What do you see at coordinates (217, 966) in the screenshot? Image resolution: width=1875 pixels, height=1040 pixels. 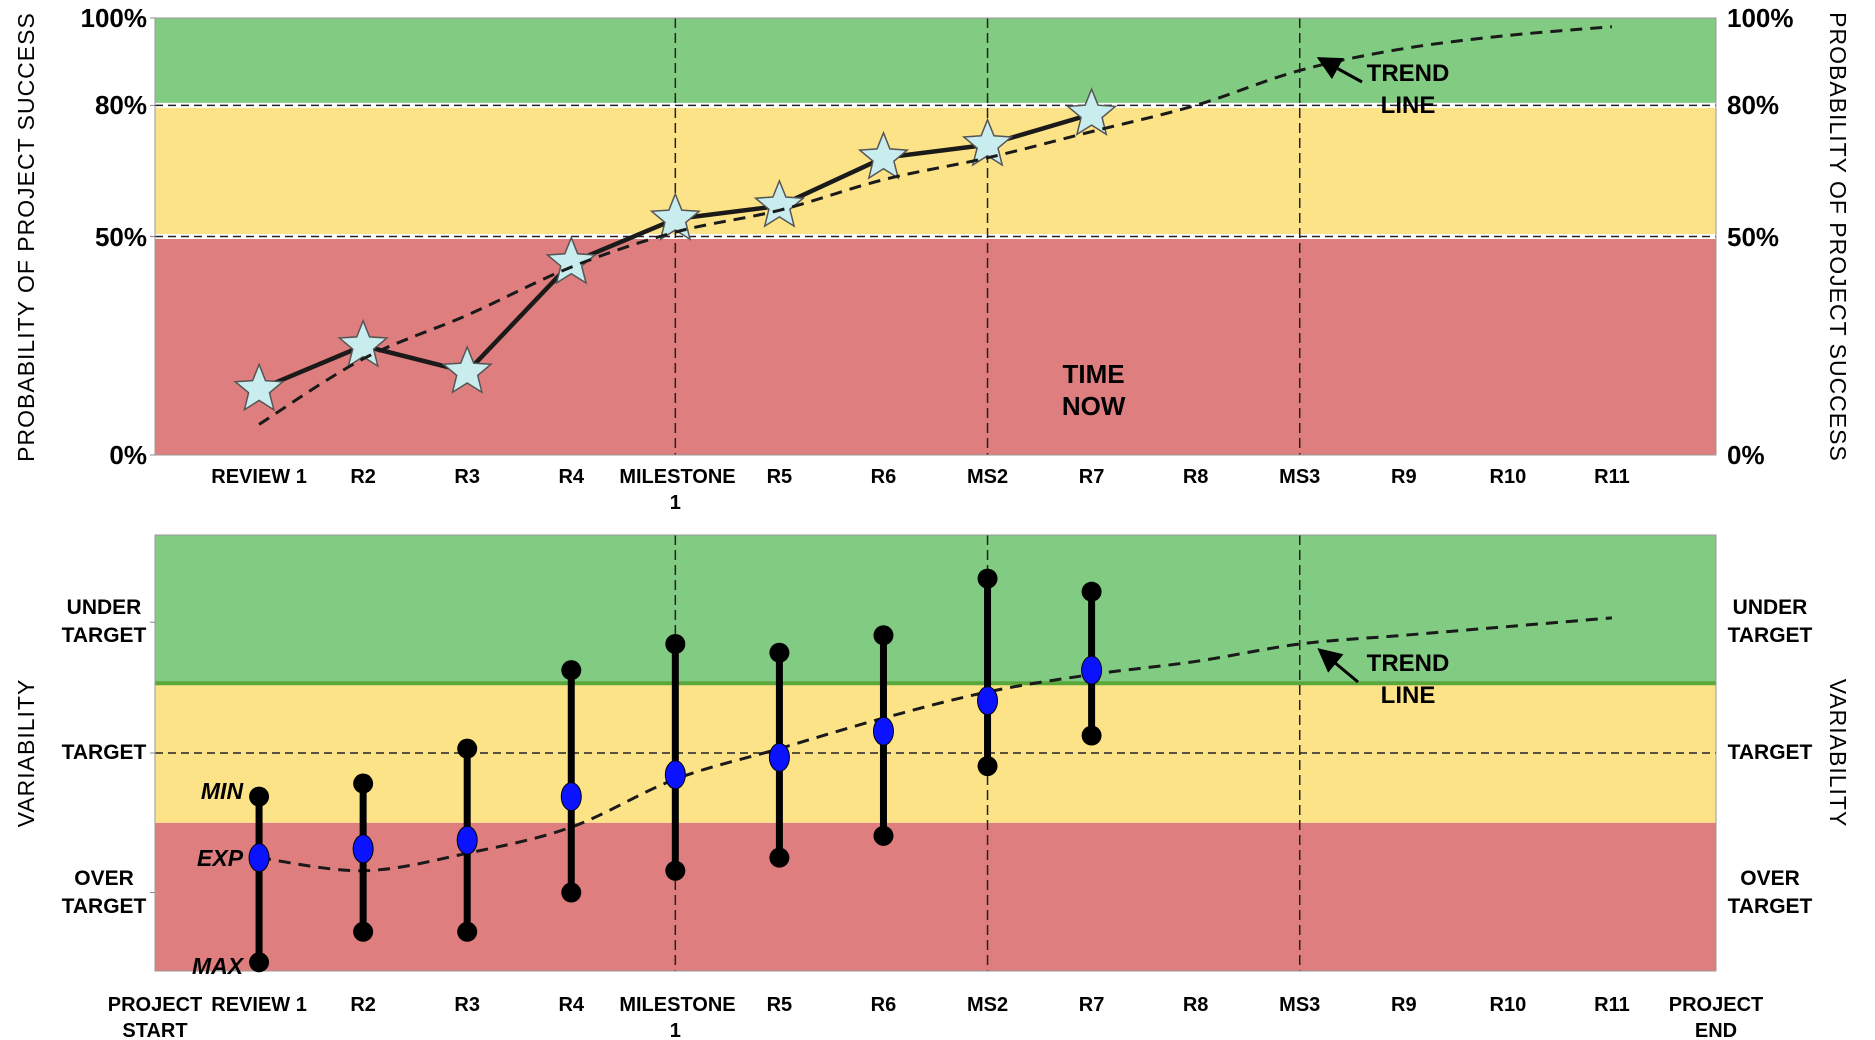 I see `series-label: MAX` at bounding box center [217, 966].